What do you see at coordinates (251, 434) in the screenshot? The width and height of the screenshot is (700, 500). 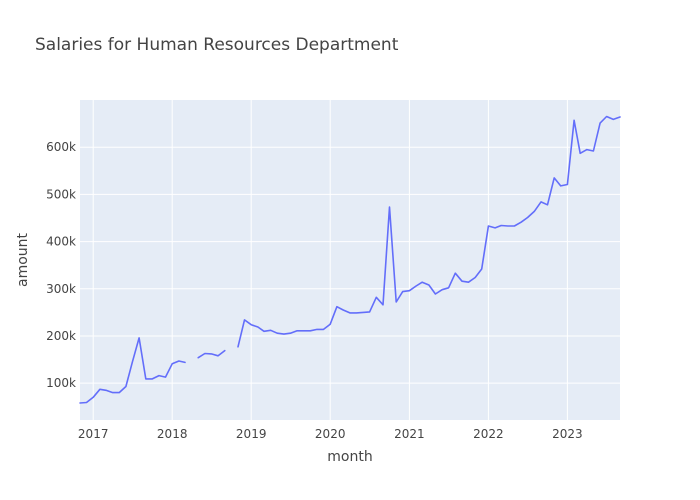 I see `x-tick-label: 2019` at bounding box center [251, 434].